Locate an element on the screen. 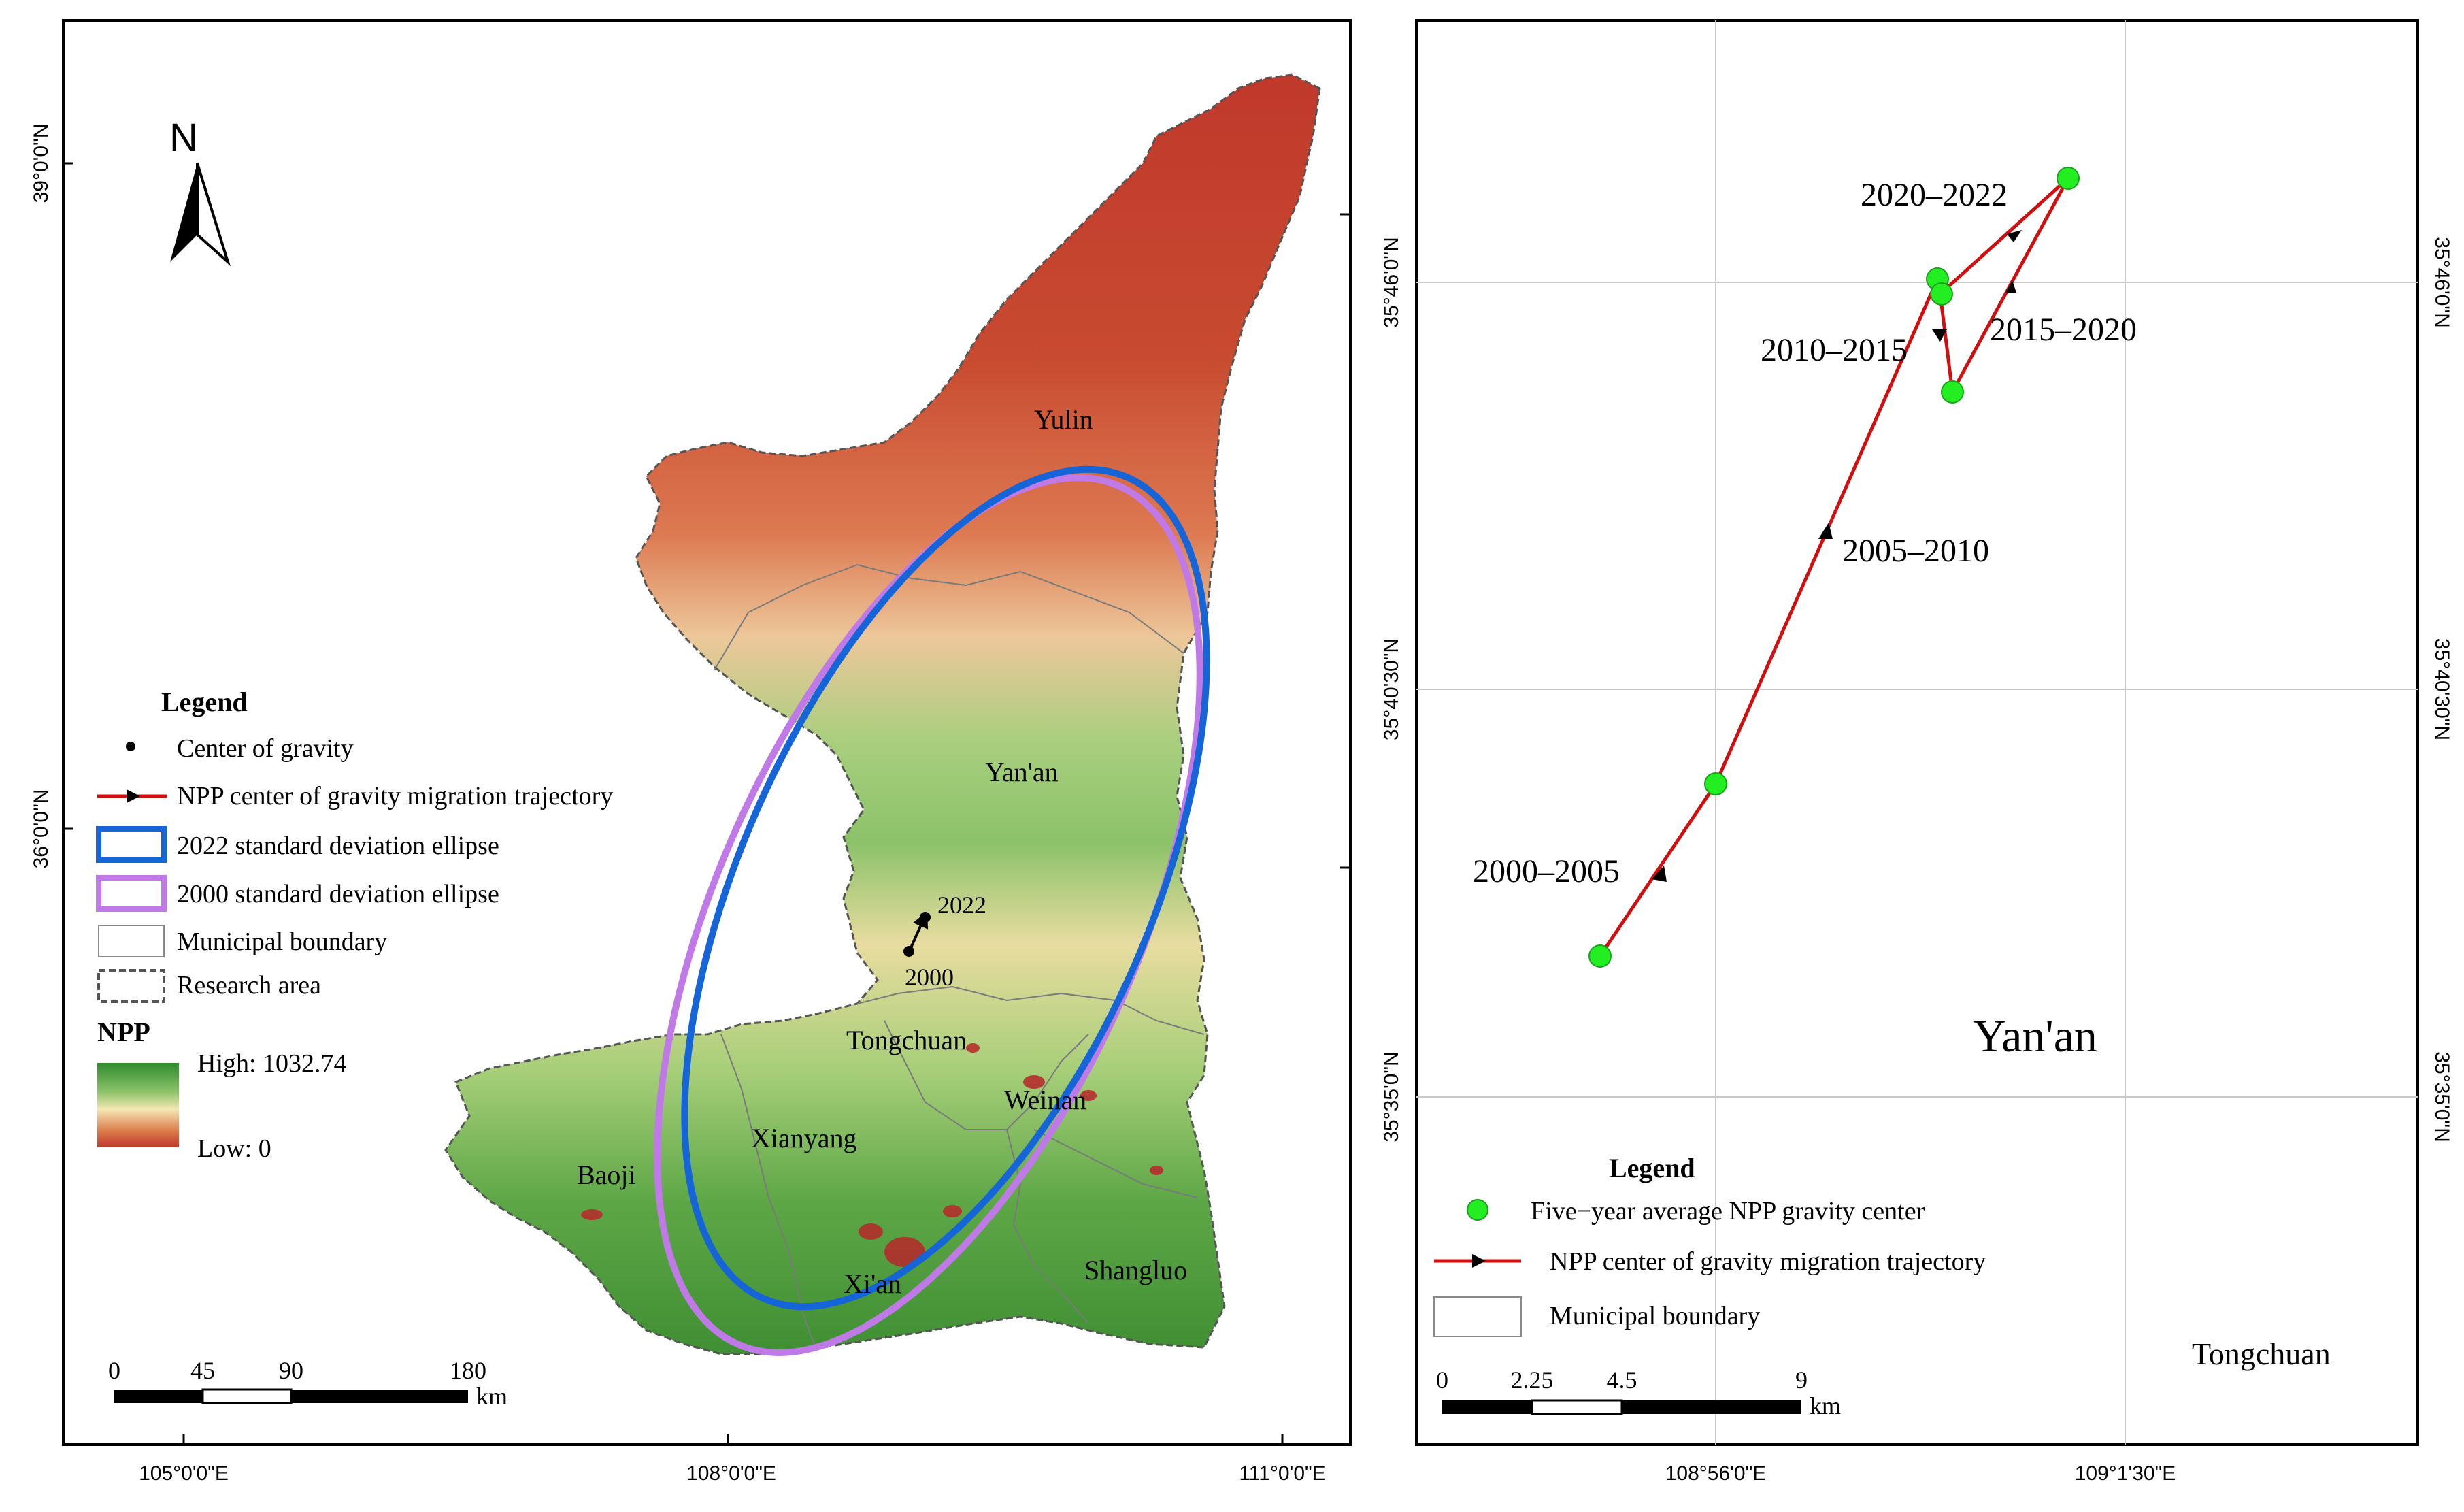 Image resolution: width=2464 pixels, height=1512 pixels. year-label-2000: 2000 is located at coordinates (930, 977).